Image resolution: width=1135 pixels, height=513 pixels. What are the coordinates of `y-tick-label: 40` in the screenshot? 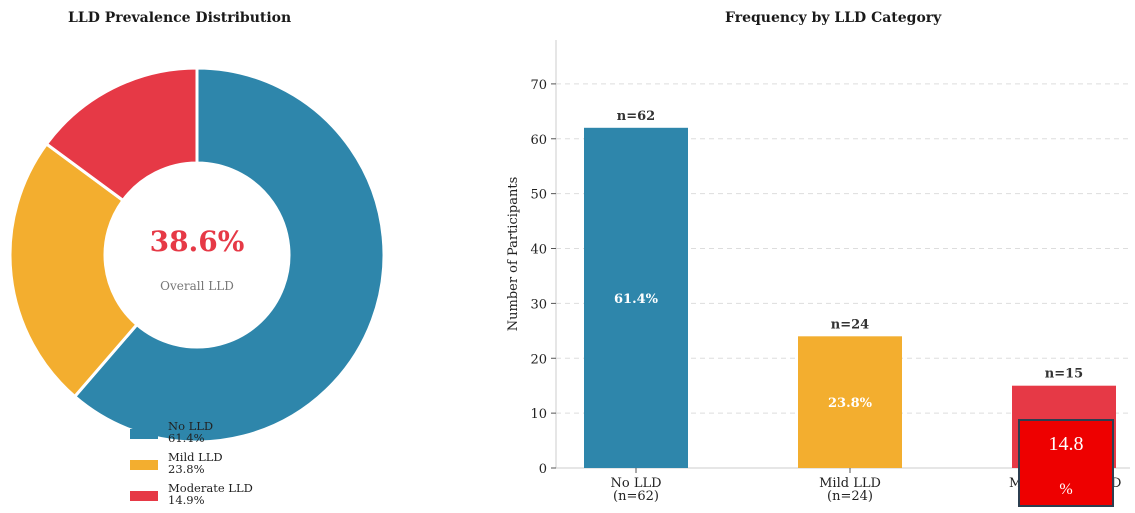 It's located at (538, 250).